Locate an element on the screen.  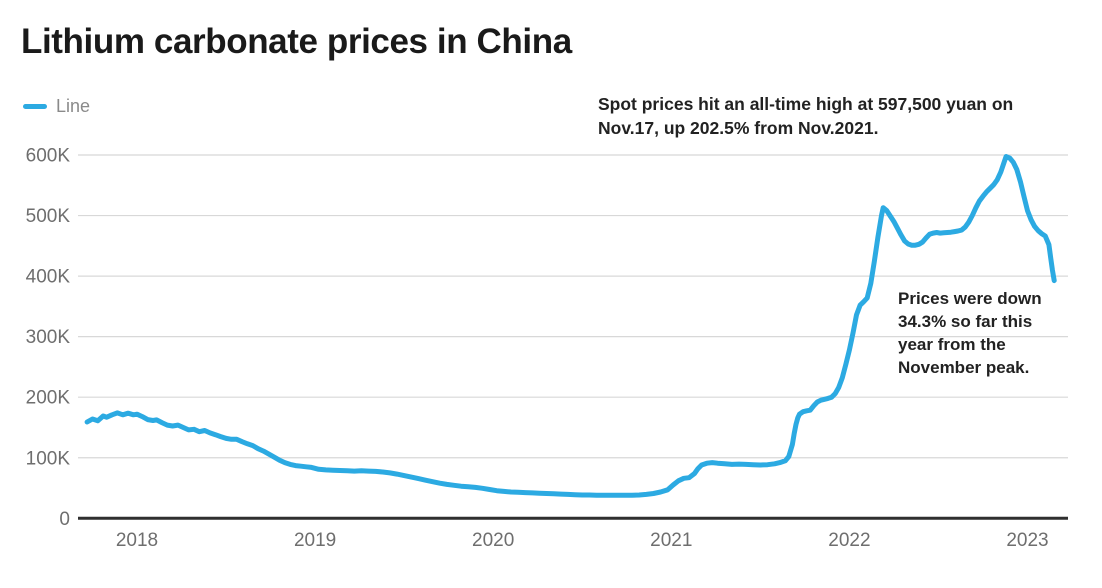
x-axis-tick-label: 2022 is located at coordinates (849, 540).